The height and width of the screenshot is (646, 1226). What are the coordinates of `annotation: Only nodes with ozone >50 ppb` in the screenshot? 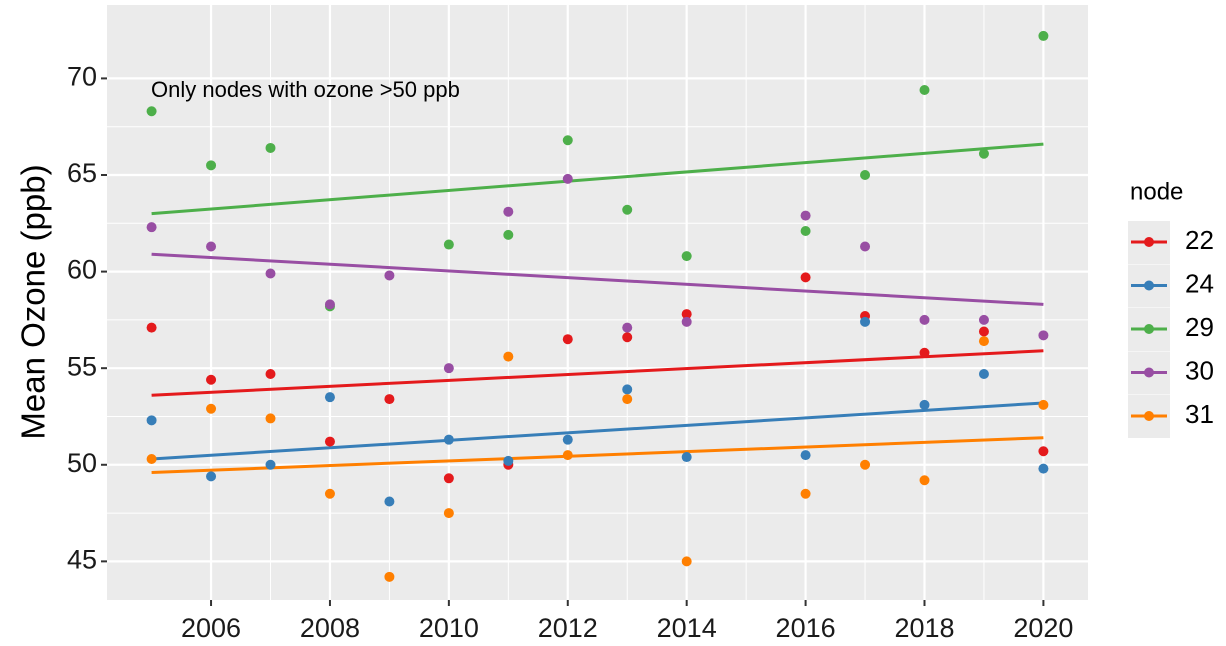 It's located at (305, 89).